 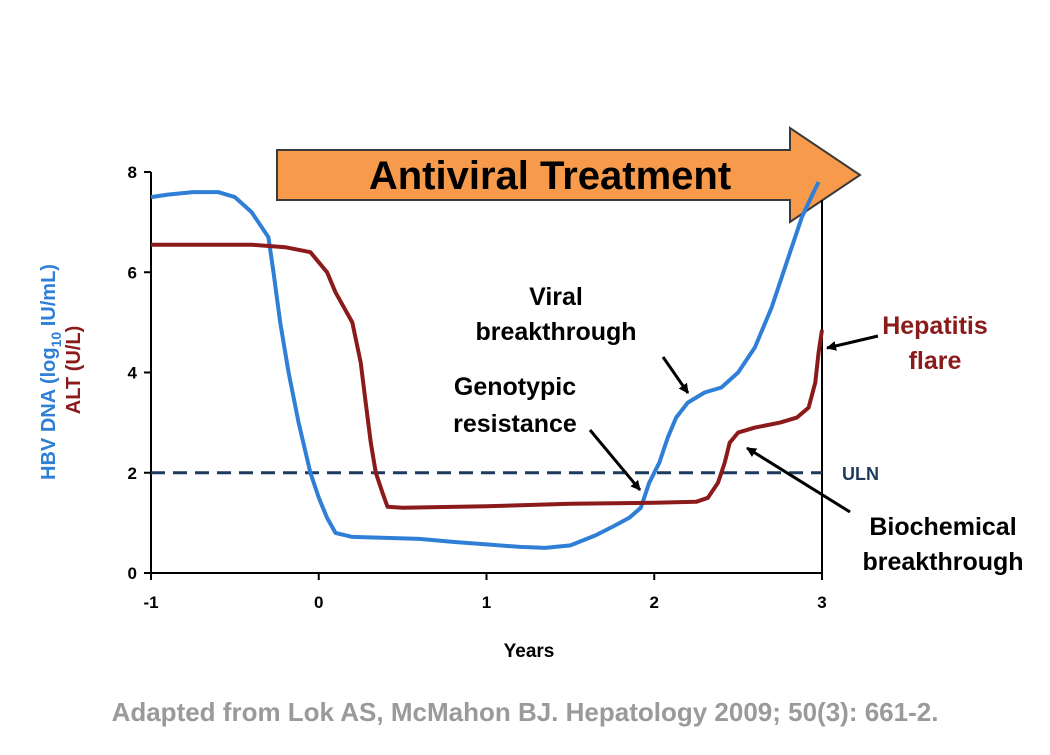 I want to click on annotation-genotypic-line2: resistance, so click(x=515, y=424).